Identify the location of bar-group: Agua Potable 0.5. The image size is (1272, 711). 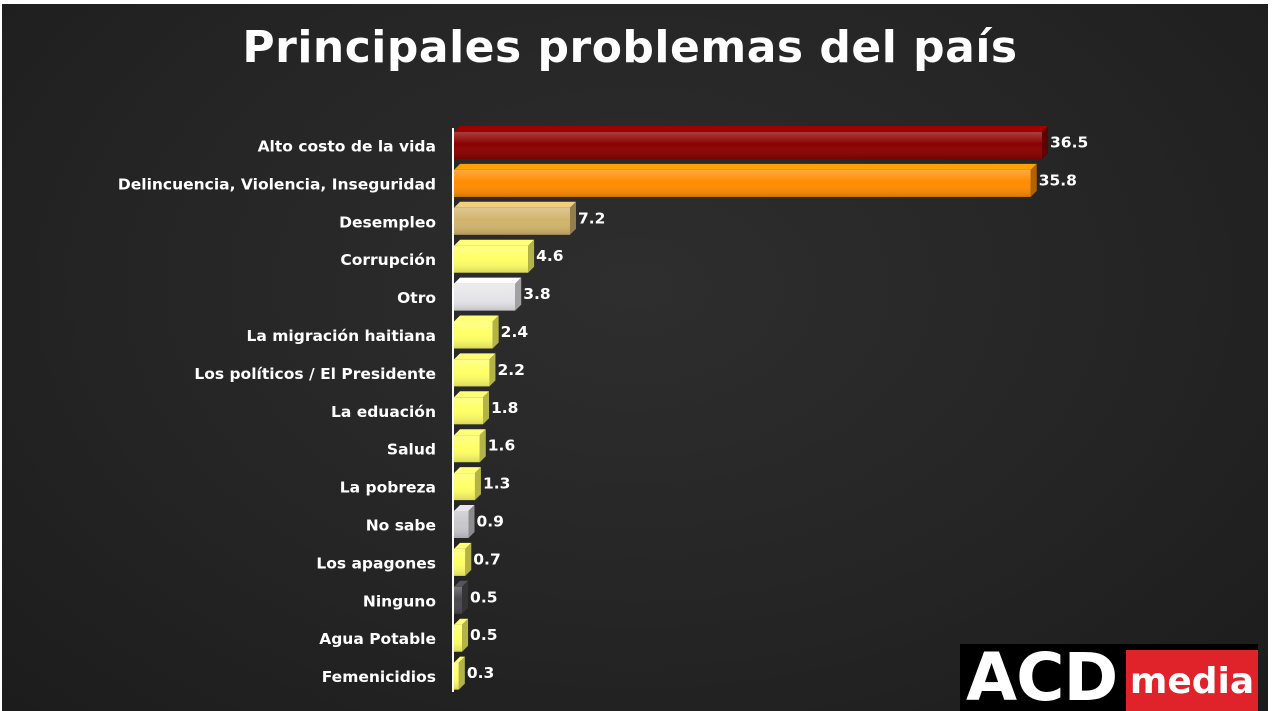
(408, 635).